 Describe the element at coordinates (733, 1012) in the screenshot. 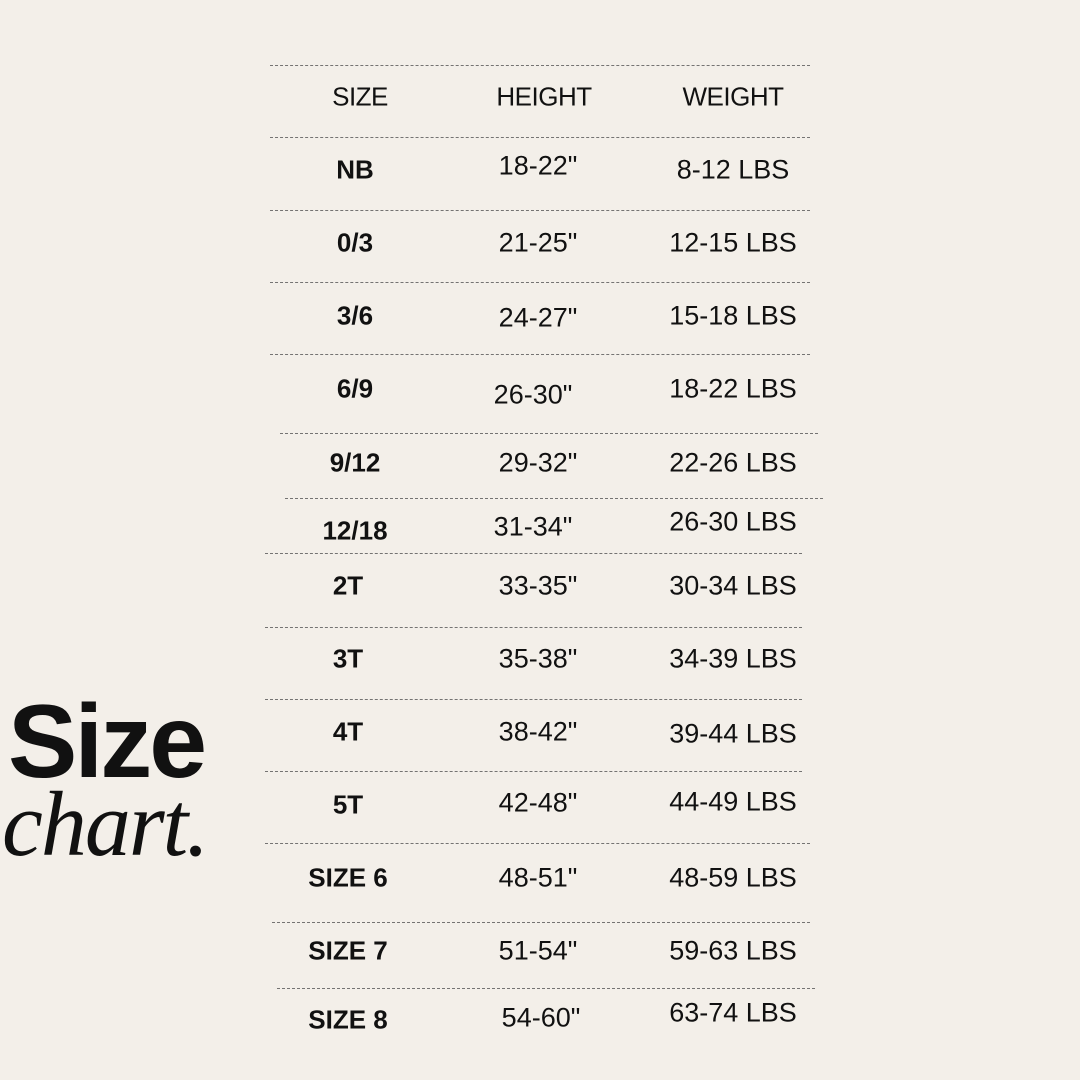

I see `weight-cell: 63-74 LBS` at that location.